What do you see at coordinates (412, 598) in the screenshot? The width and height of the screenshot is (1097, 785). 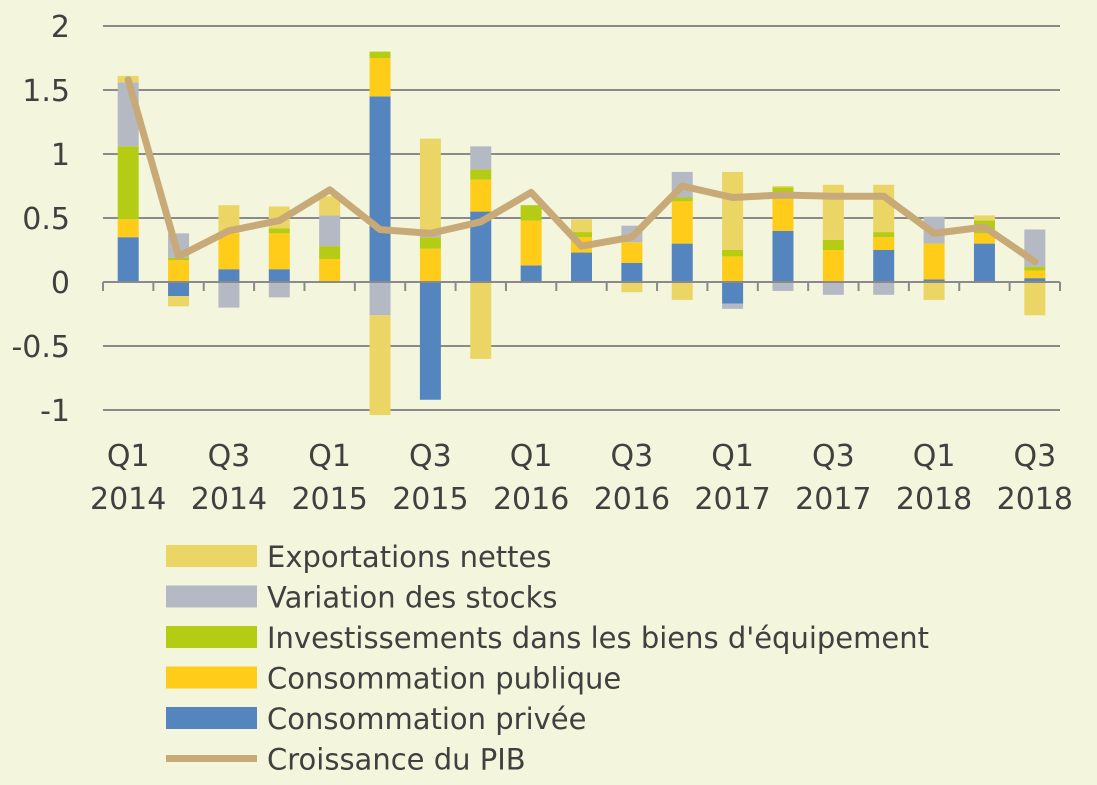 I see `legend-label: Variation des stocks` at bounding box center [412, 598].